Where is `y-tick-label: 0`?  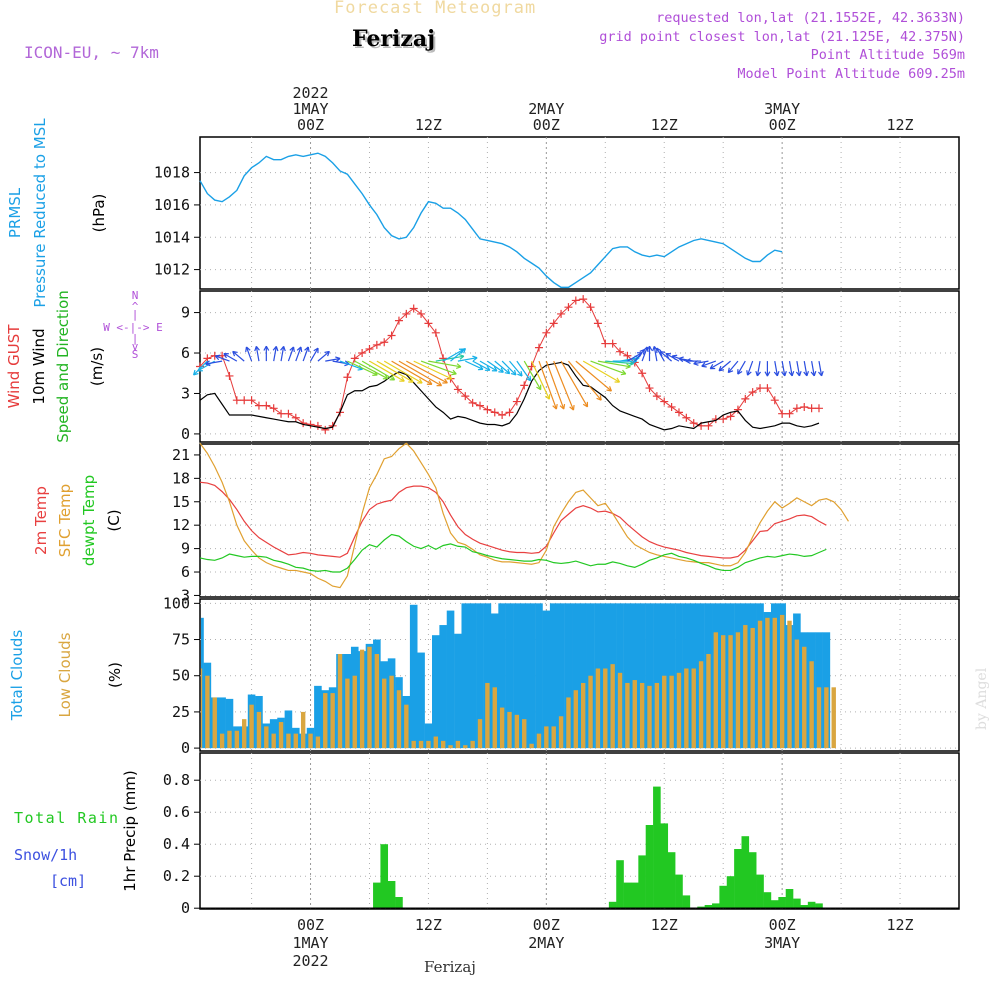 y-tick-label: 0 is located at coordinates (185, 908).